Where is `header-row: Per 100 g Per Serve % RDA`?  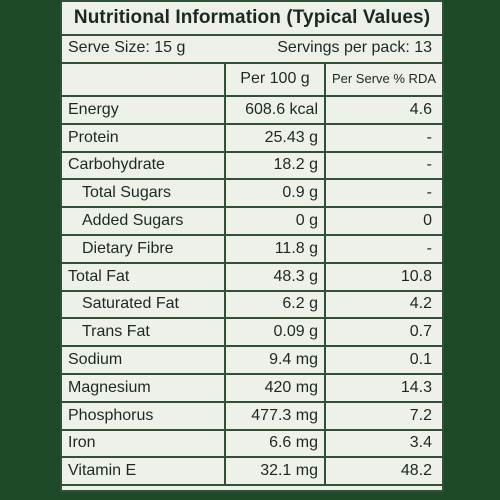
header-row: Per 100 g Per Serve % RDA is located at coordinates (252, 79).